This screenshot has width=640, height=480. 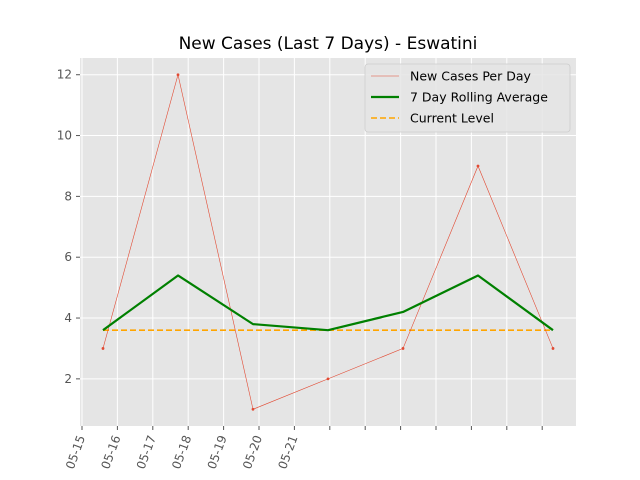 I want to click on x-tick-label: 05-20, so click(x=252, y=452).